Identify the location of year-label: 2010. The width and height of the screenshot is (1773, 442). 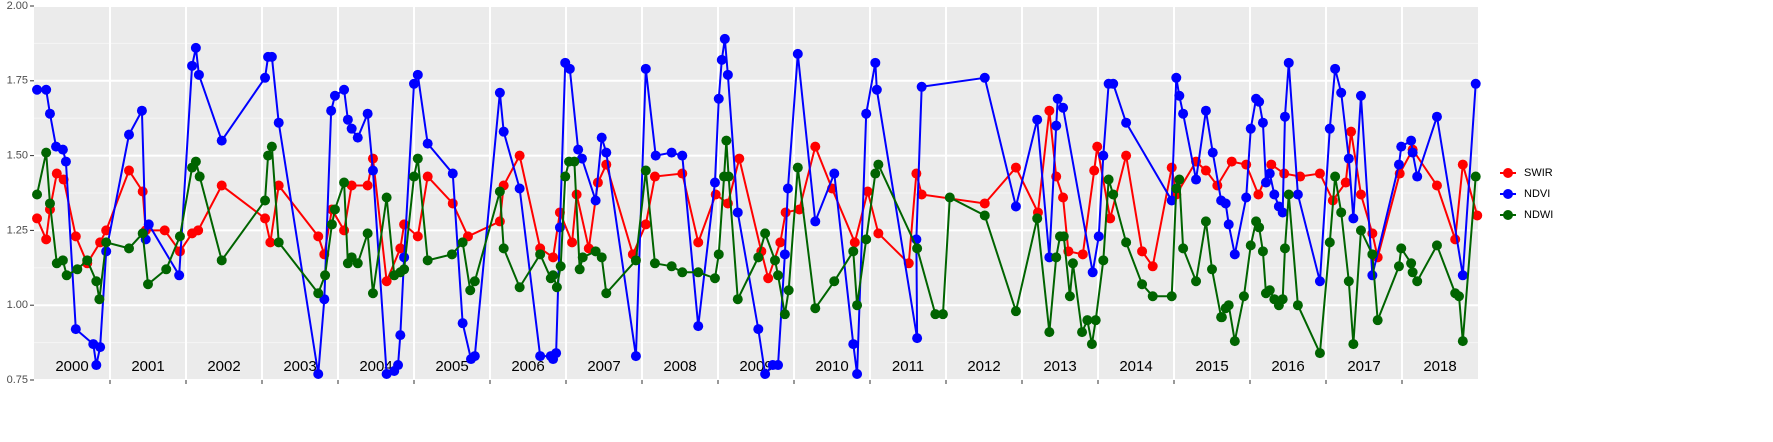
(831, 366).